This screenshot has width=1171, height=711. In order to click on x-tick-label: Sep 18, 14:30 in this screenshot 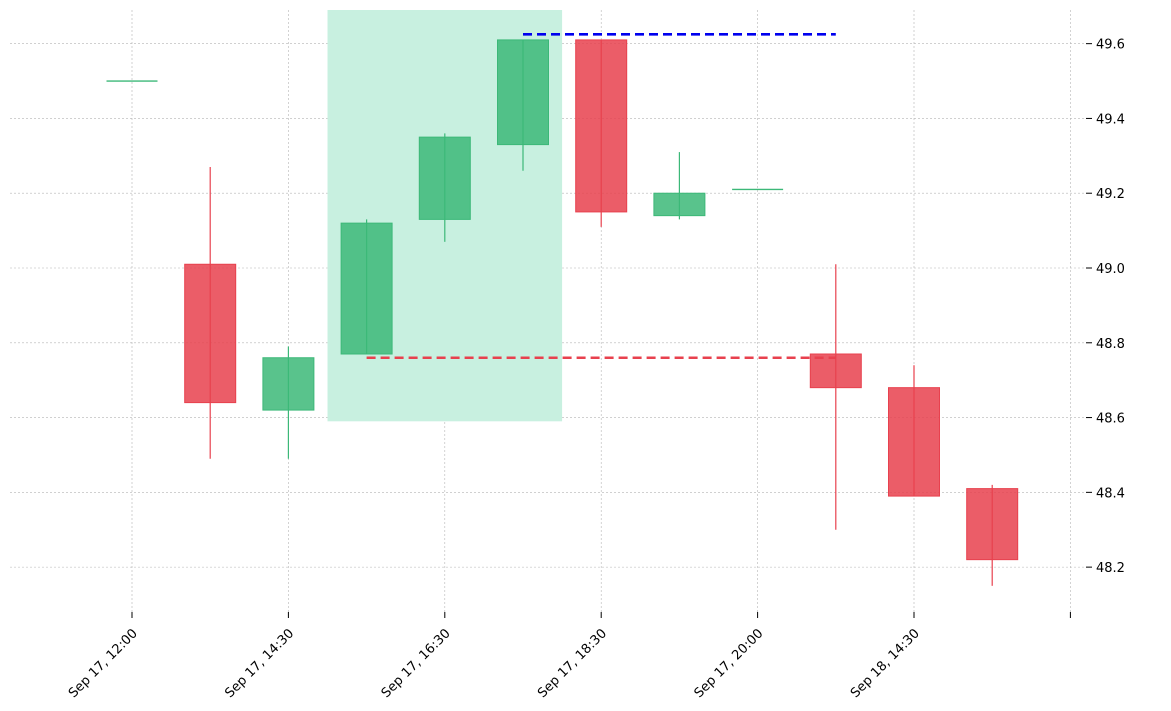, I will do `click(885, 663)`.